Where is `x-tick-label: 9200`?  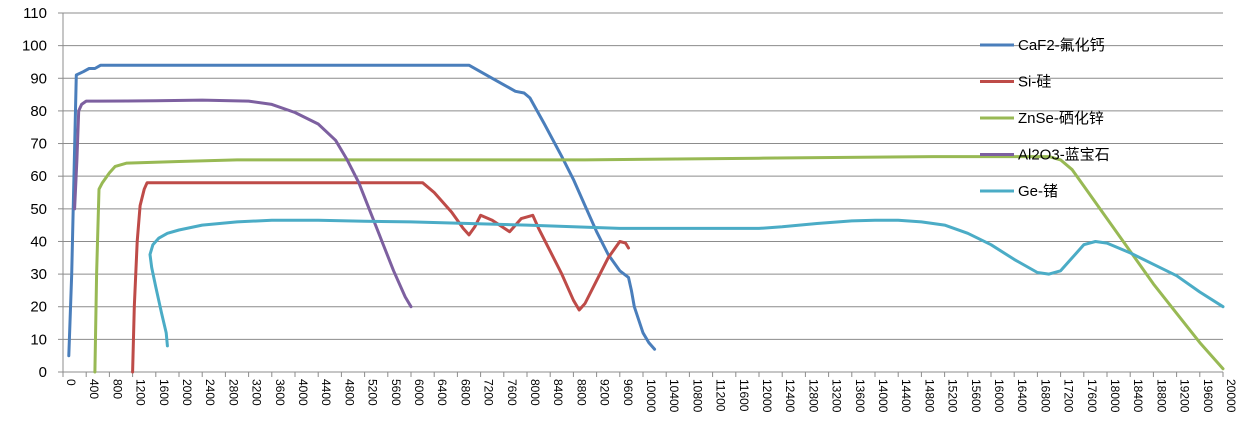
x-tick-label: 9200 is located at coordinates (605, 392).